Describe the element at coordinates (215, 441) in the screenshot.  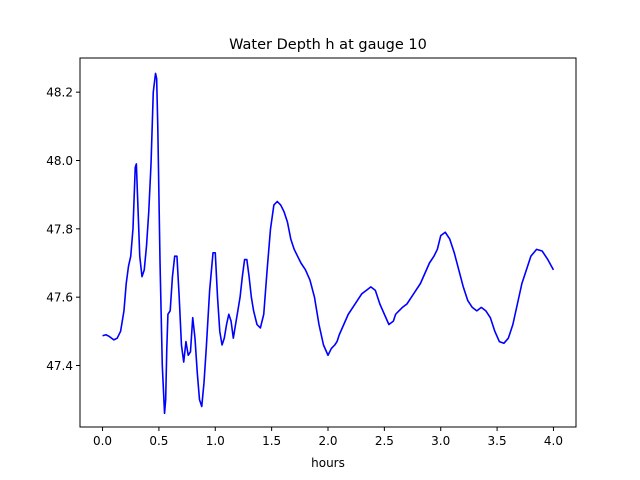
I see `x-tick-label: 1.0` at that location.